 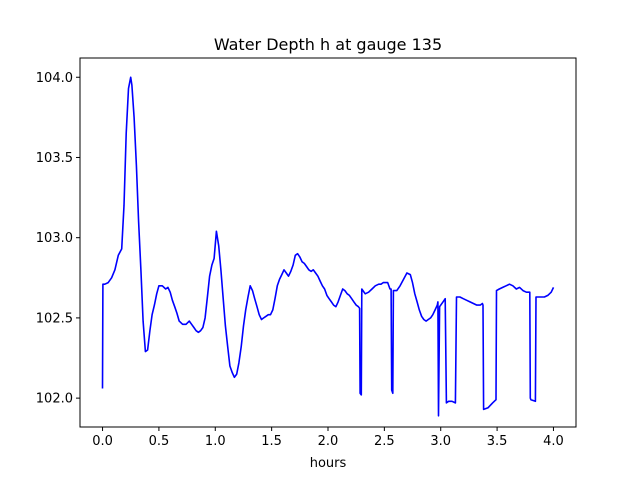 I want to click on x-axis: 0.0 0.5 1.0 1.5 2.0 2.5 3.0 3.5 4.0, so click(x=328, y=438).